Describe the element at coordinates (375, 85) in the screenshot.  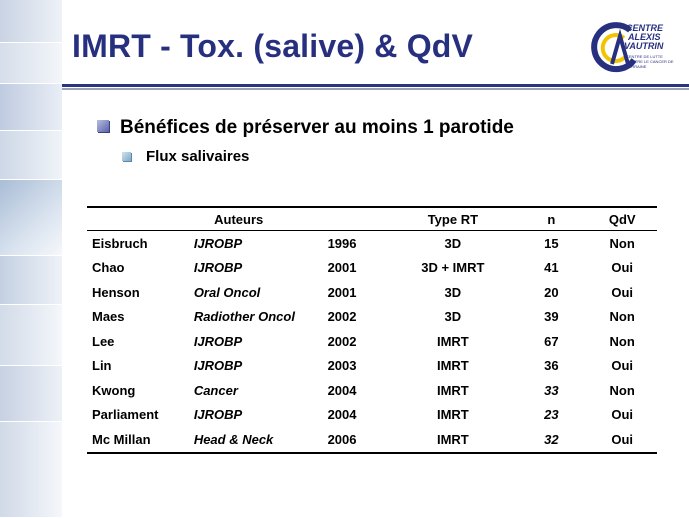
I see `title-rule` at that location.